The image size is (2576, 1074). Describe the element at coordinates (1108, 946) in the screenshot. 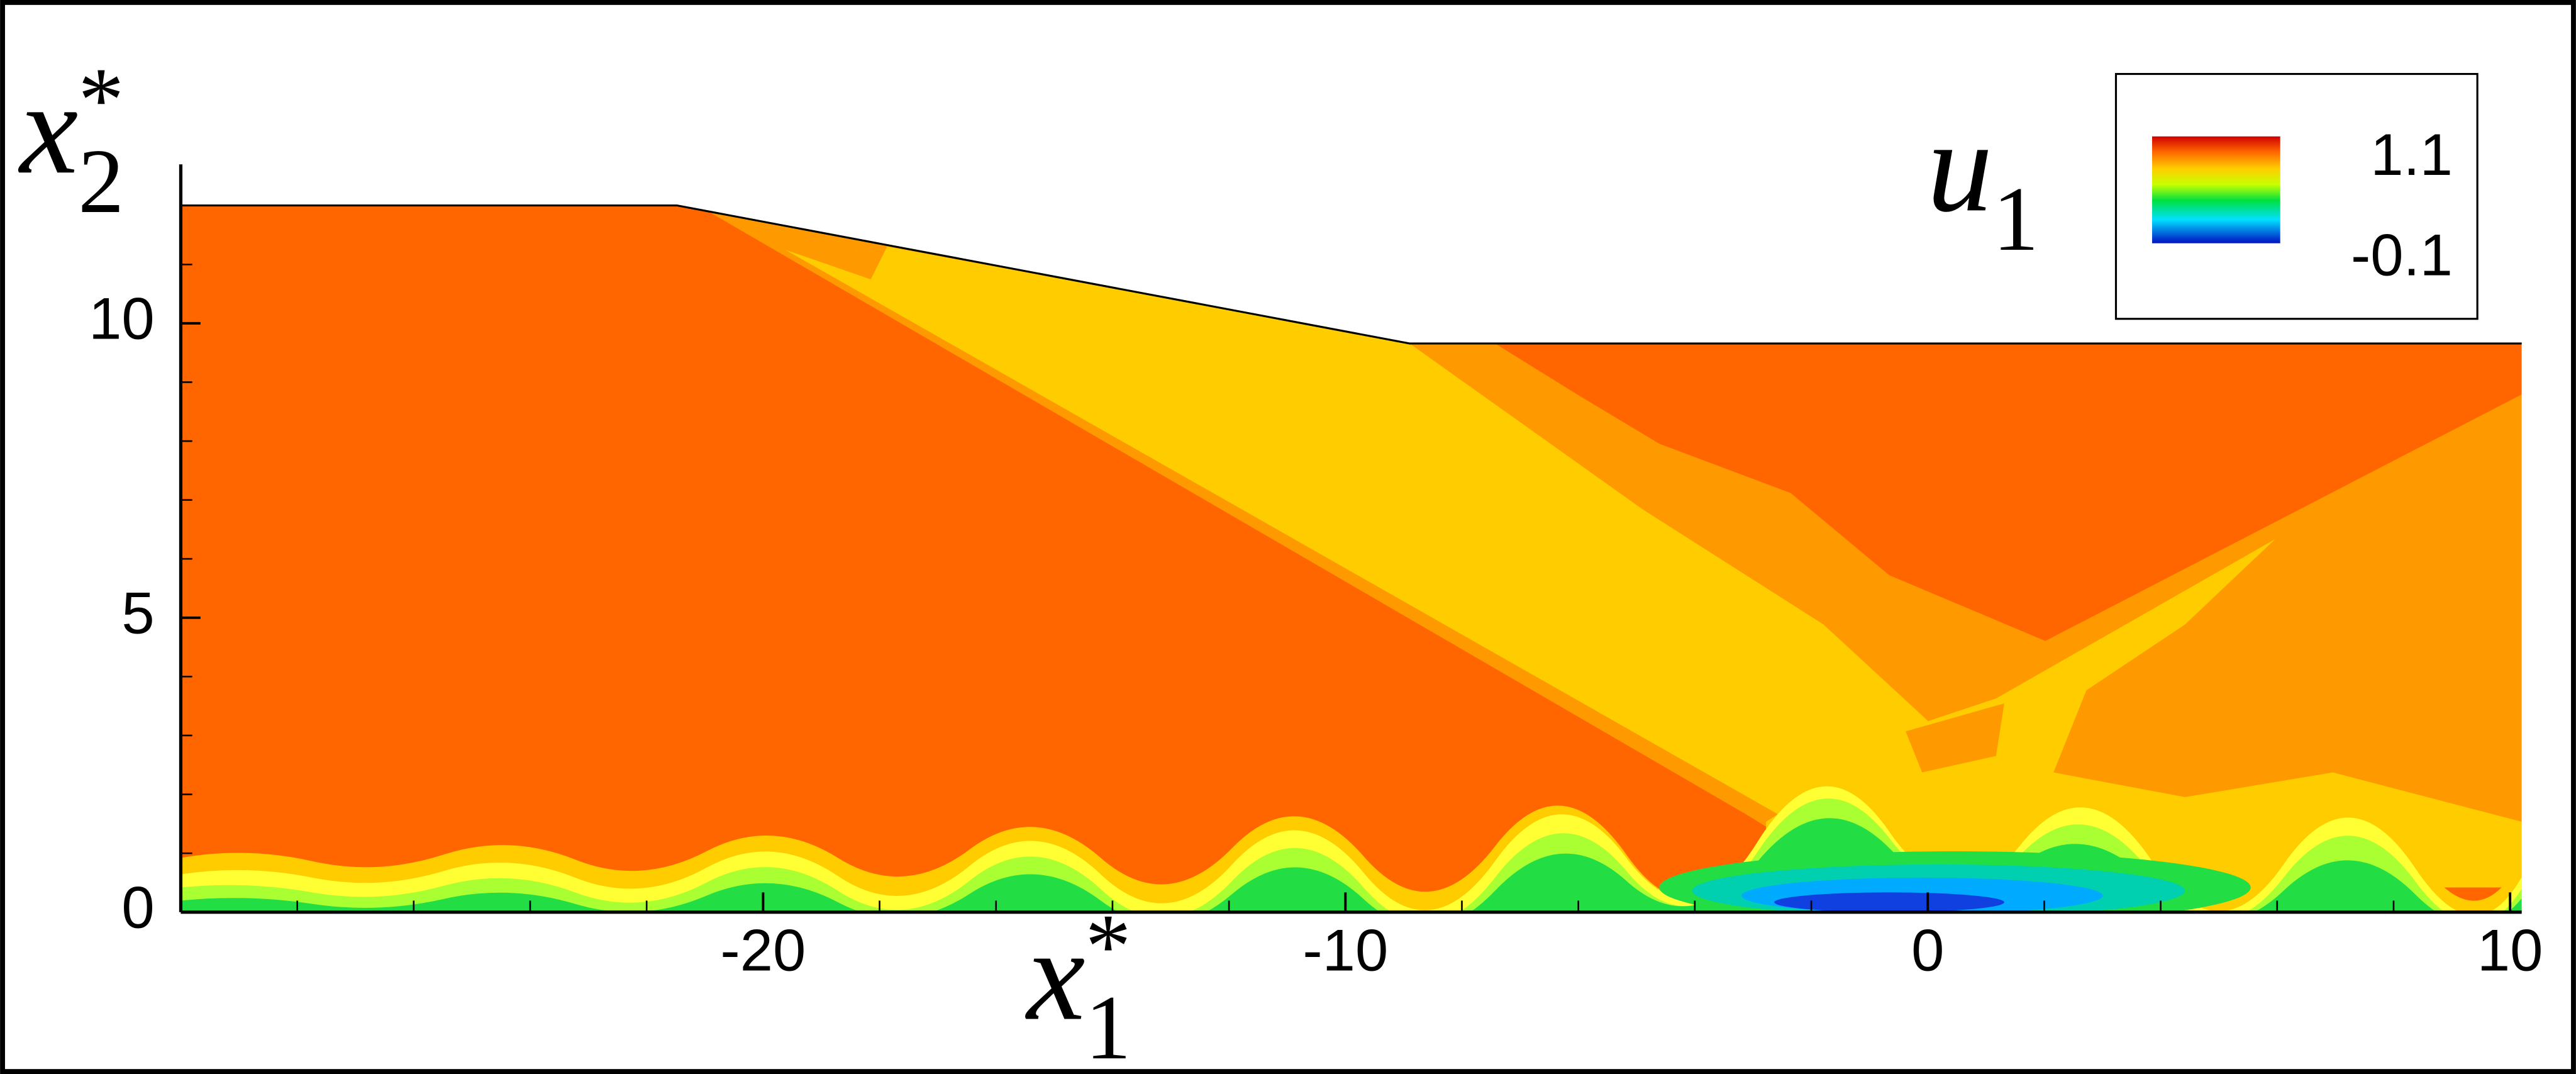

I see `x-axis-label-sup: *` at that location.